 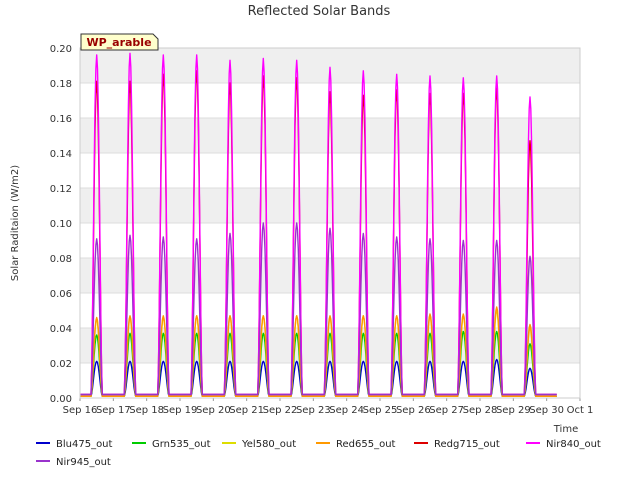 What do you see at coordinates (80, 410) in the screenshot?
I see `x-tick-label: Sep 16` at bounding box center [80, 410].